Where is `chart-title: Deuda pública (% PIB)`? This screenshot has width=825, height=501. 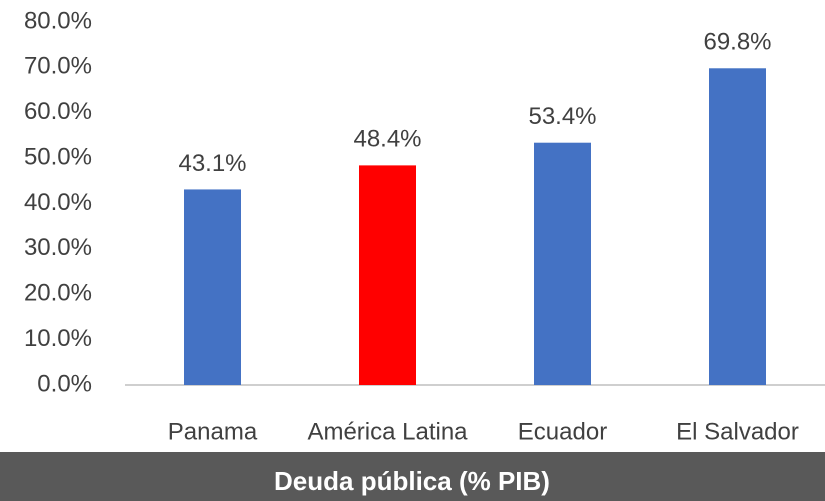 chart-title: Deuda pública (% PIB) is located at coordinates (412, 481).